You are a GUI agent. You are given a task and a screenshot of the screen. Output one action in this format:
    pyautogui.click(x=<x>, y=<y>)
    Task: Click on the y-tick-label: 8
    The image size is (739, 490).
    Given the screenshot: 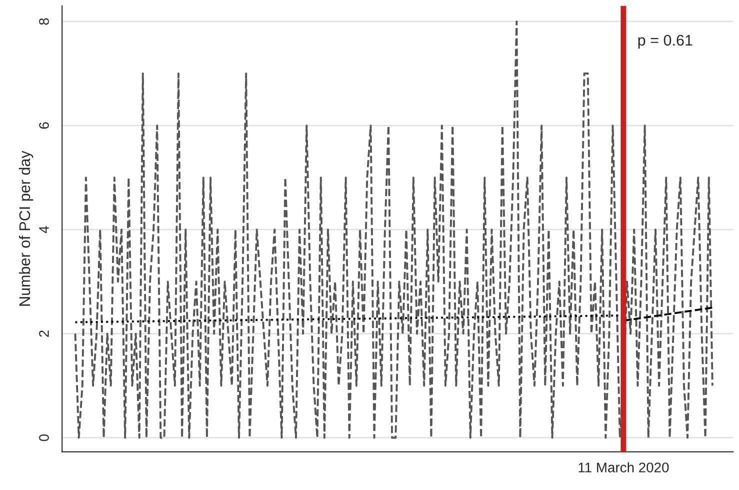 What is the action you would take?
    pyautogui.click(x=44, y=21)
    